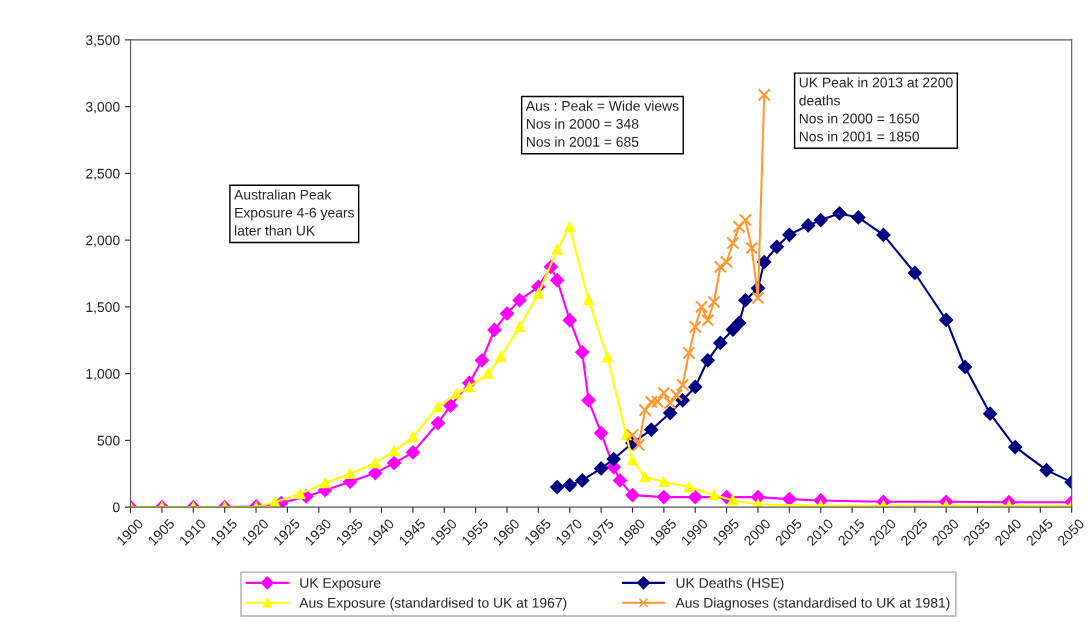 This screenshot has width=1088, height=623. What do you see at coordinates (340, 584) in the screenshot?
I see `legend-label: UK Exposure` at bounding box center [340, 584].